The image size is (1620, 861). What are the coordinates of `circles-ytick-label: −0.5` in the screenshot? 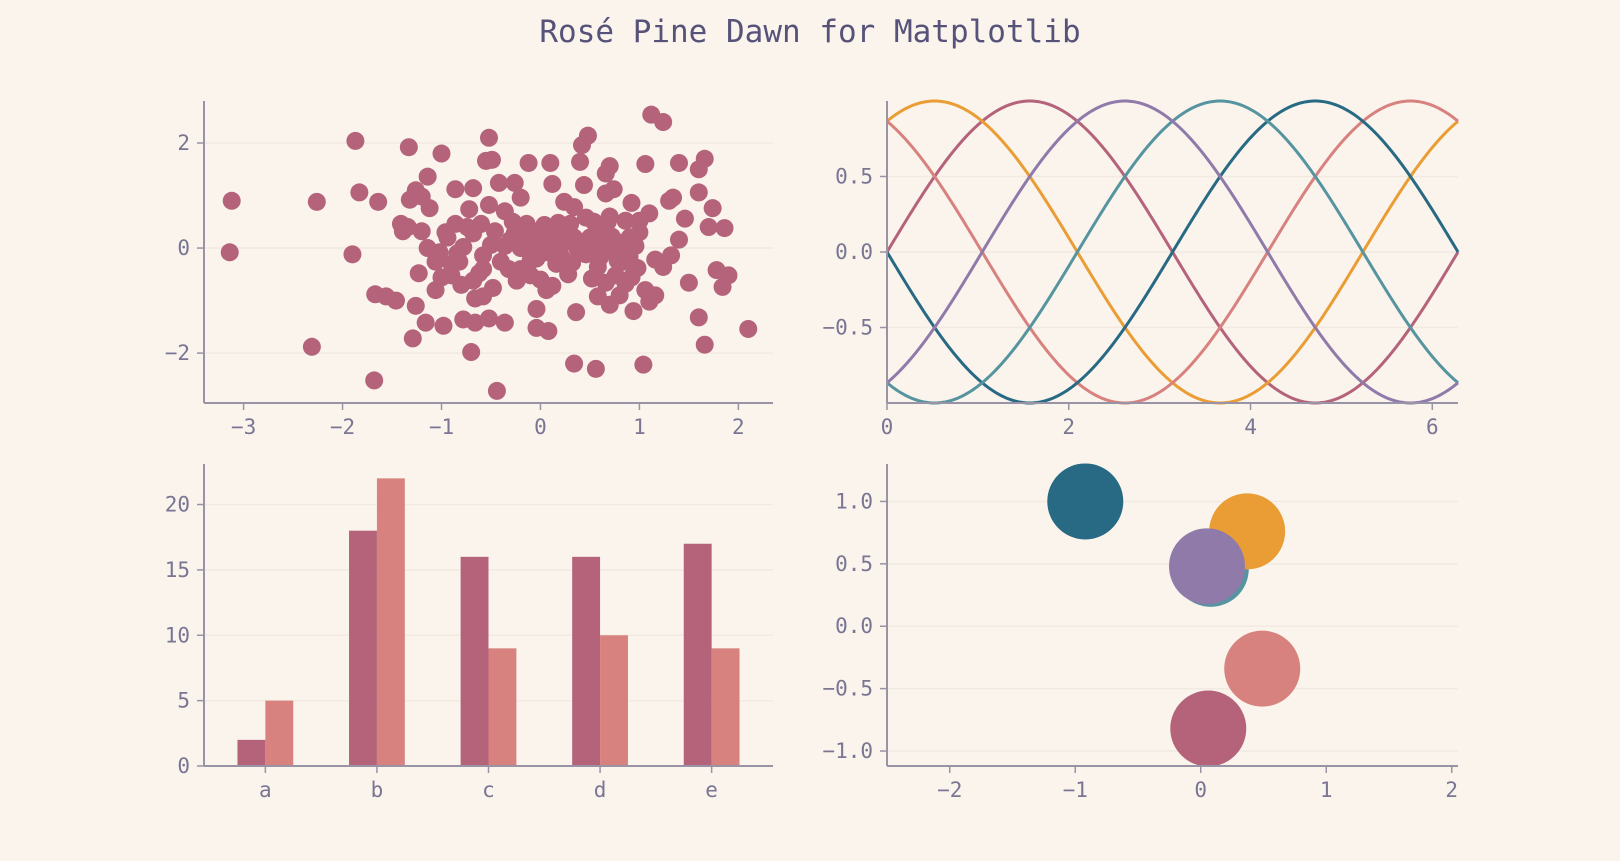 It's located at (847, 689).